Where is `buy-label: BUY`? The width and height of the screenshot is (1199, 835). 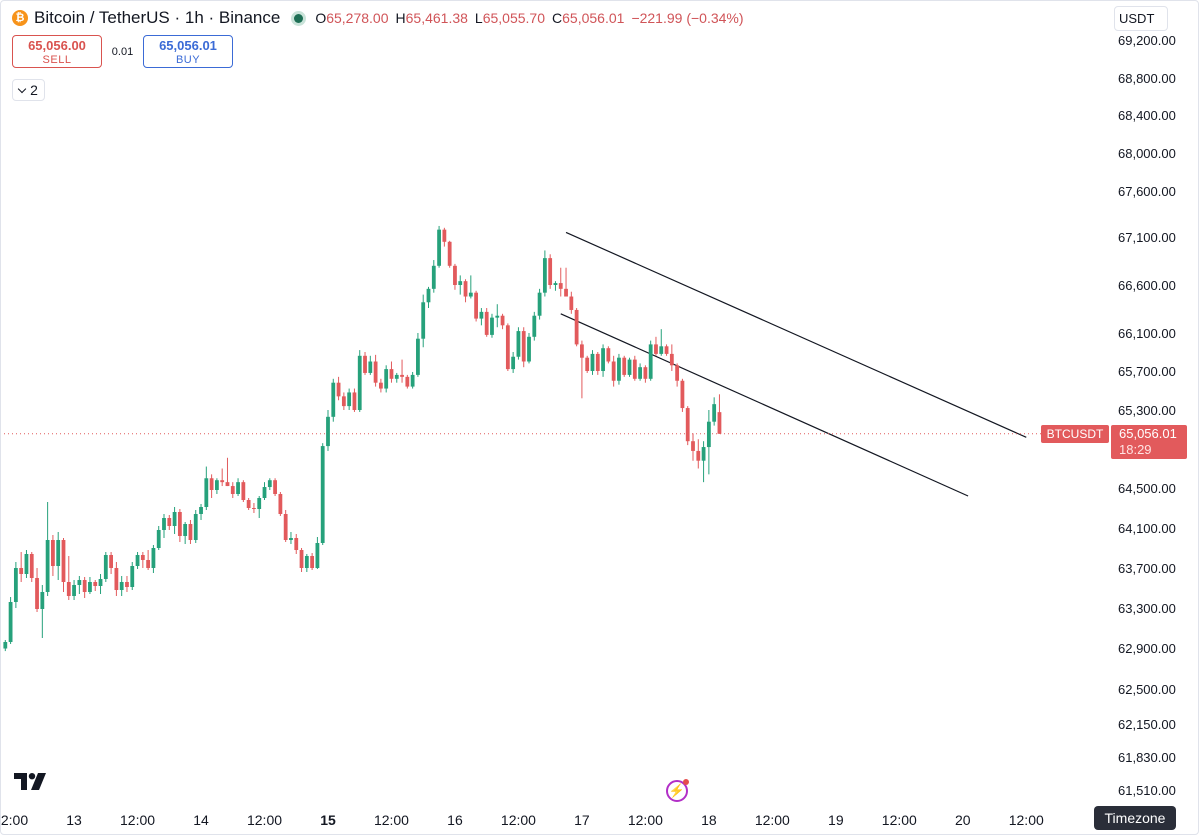
buy-label: BUY is located at coordinates (188, 60).